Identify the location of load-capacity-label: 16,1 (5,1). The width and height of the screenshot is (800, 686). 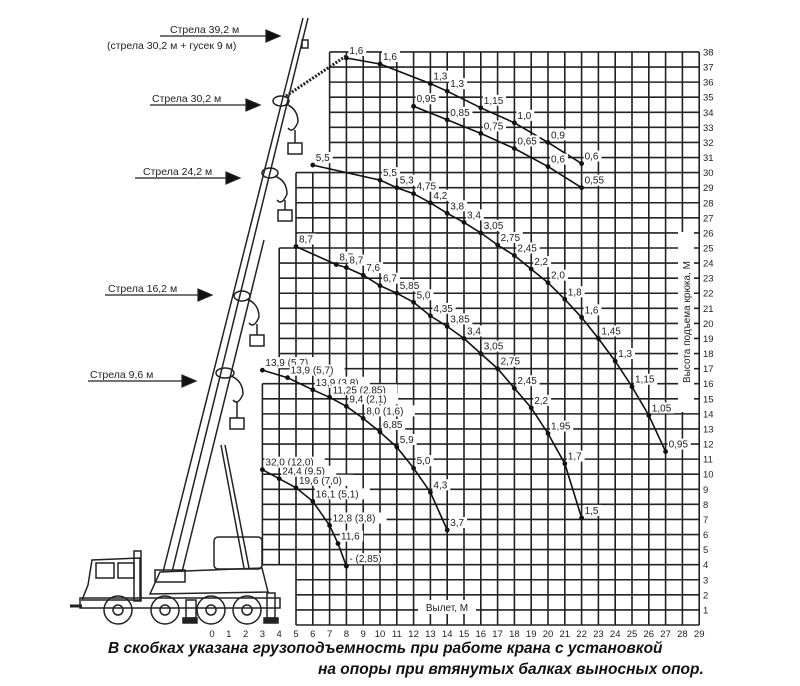
(337, 494).